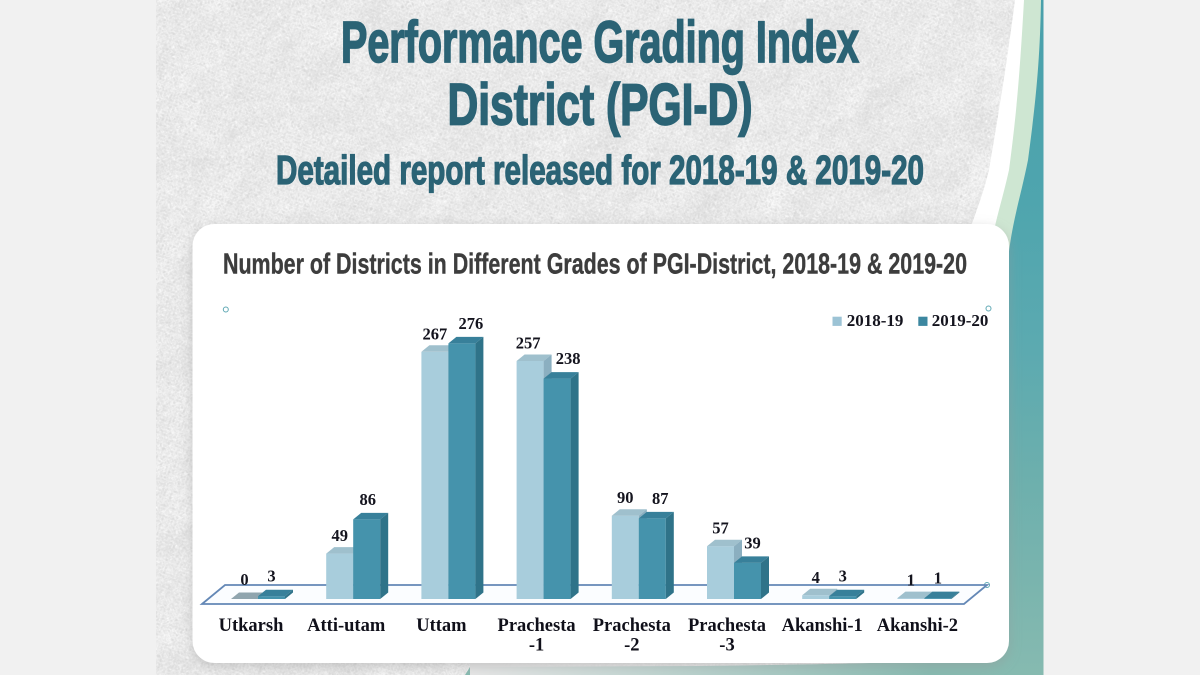 This screenshot has width=1200, height=675. I want to click on svg-text: 90, so click(625, 497).